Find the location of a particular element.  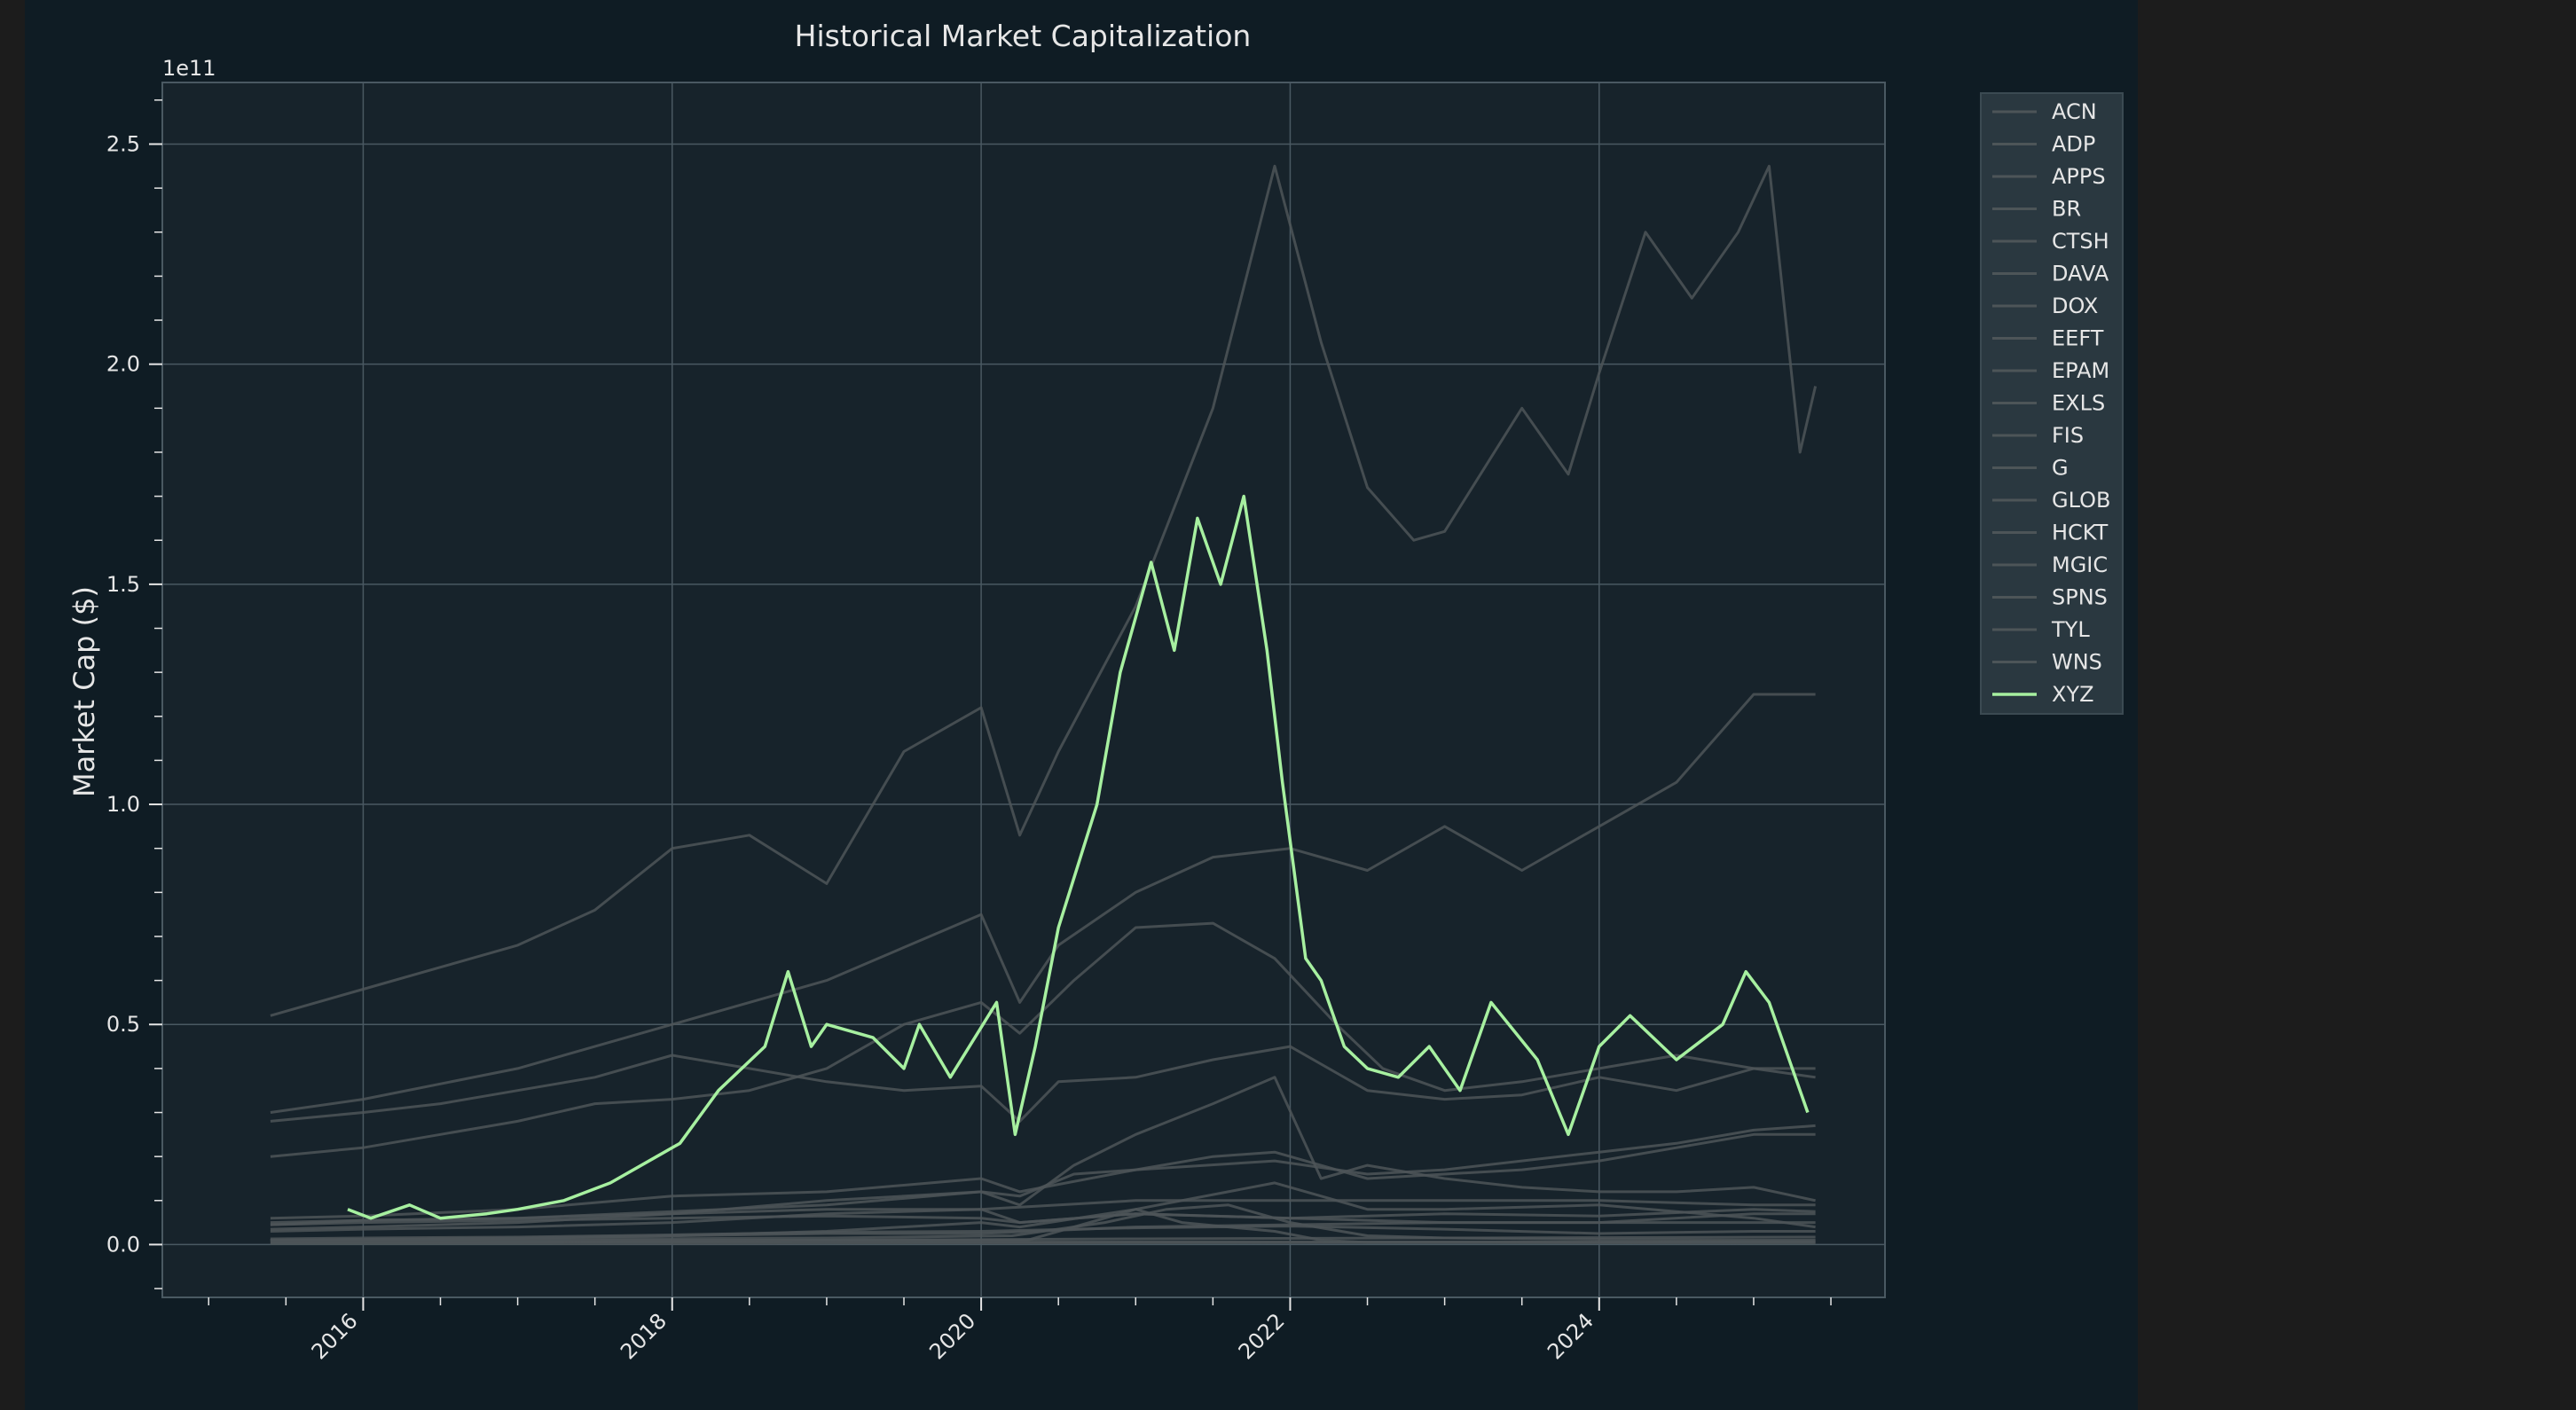

legend-label-xyz: XYZ is located at coordinates (2073, 694).